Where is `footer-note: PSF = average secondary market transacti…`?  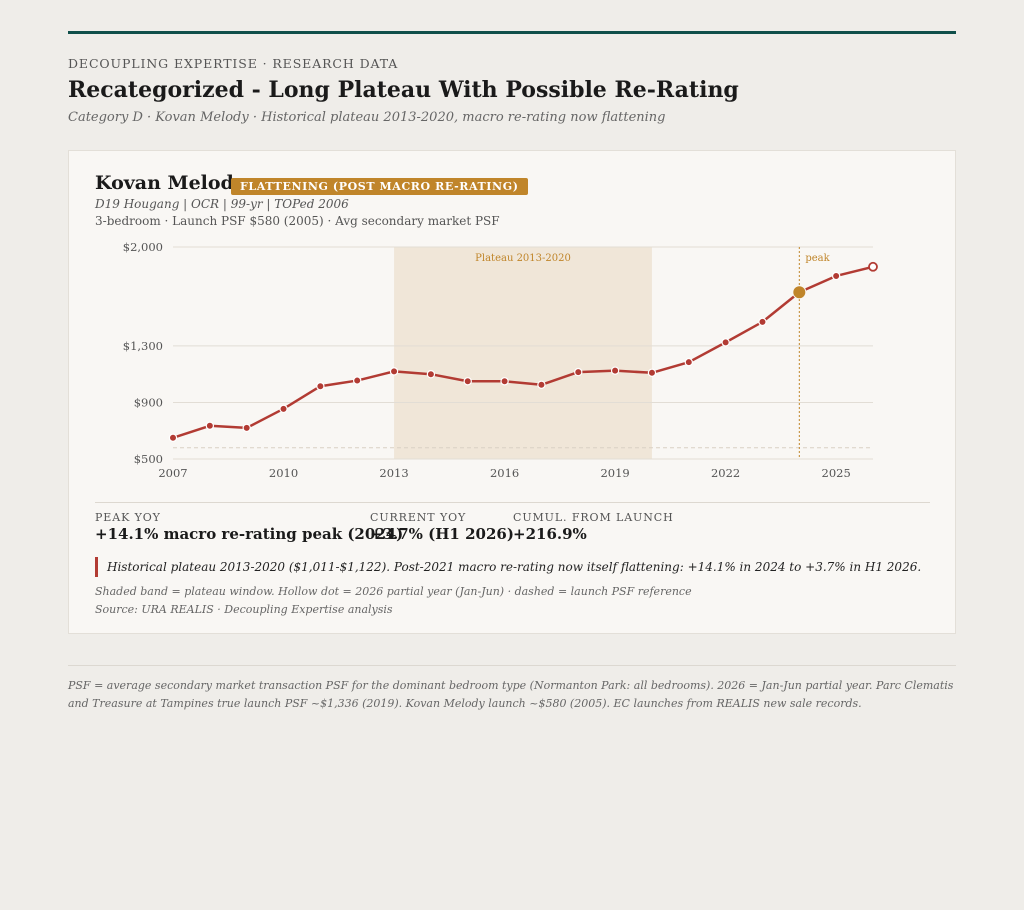
footer-note: PSF = average secondary market transacti… is located at coordinates (511, 694).